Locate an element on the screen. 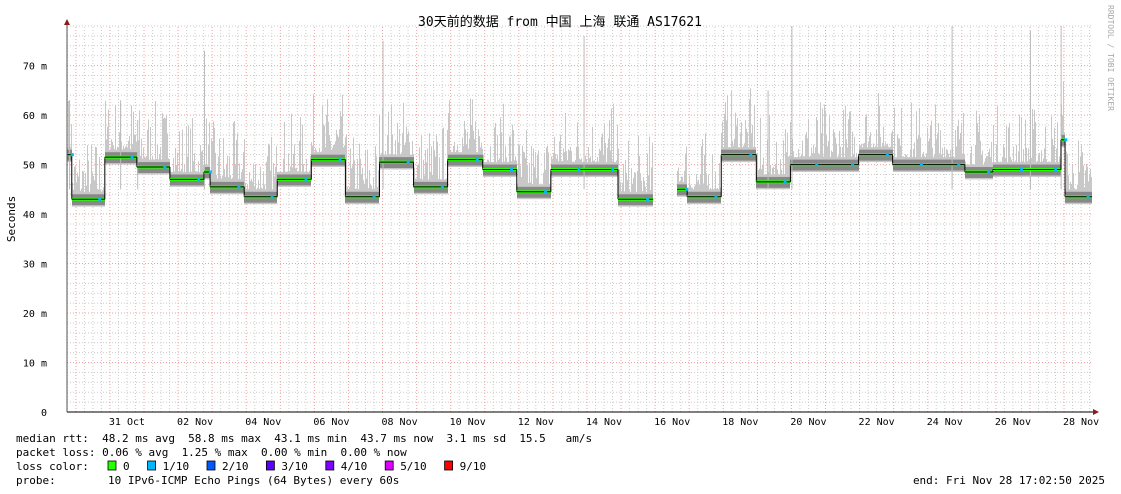 This screenshot has height=494, width=1121. chart-title: 30天前的数据 from 中国 上海 联通 AS17621 is located at coordinates (560, 22).